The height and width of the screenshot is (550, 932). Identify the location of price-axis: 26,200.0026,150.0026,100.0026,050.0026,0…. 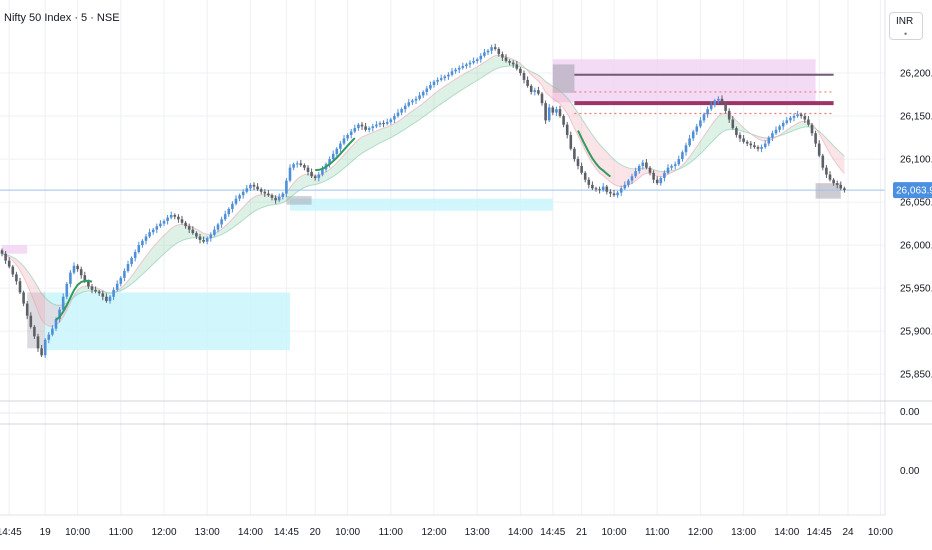
(908, 257).